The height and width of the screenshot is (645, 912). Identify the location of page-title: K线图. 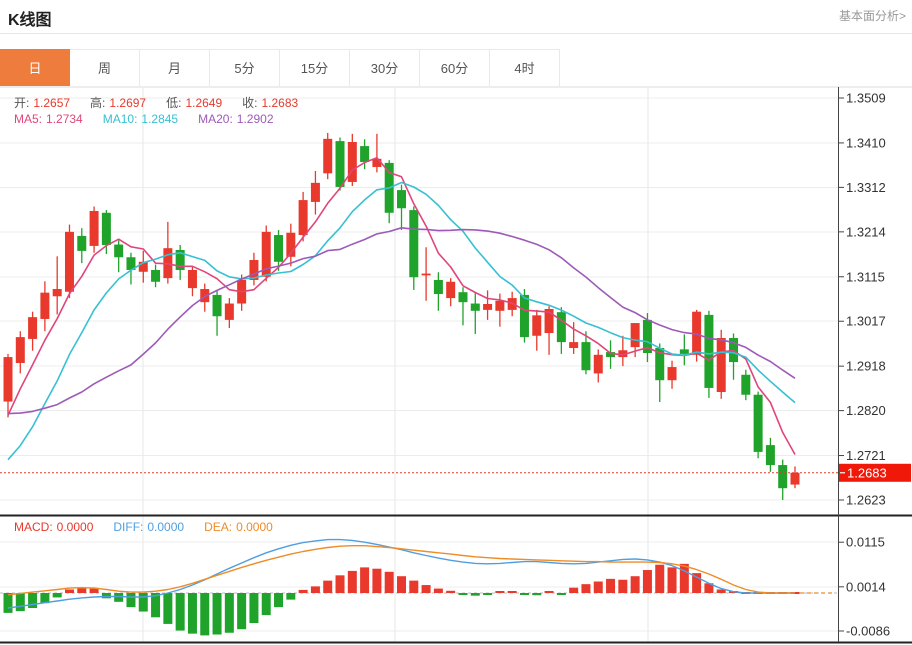
(30, 20).